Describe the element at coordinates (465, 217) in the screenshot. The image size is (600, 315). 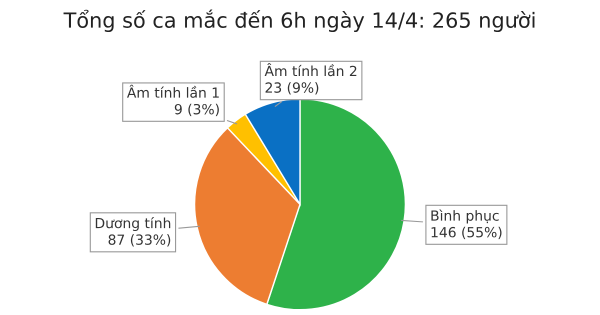
I see `slice-label: Bình phục` at that location.